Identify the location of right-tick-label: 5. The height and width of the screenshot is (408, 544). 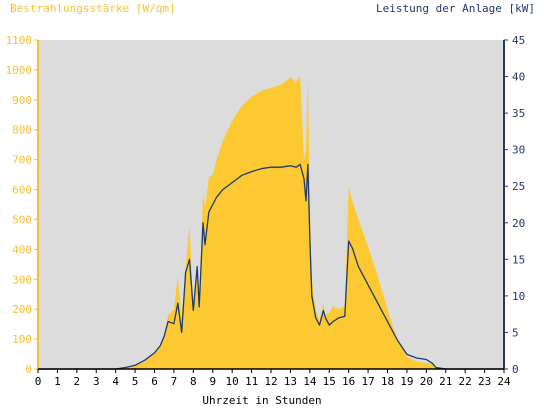
(515, 332).